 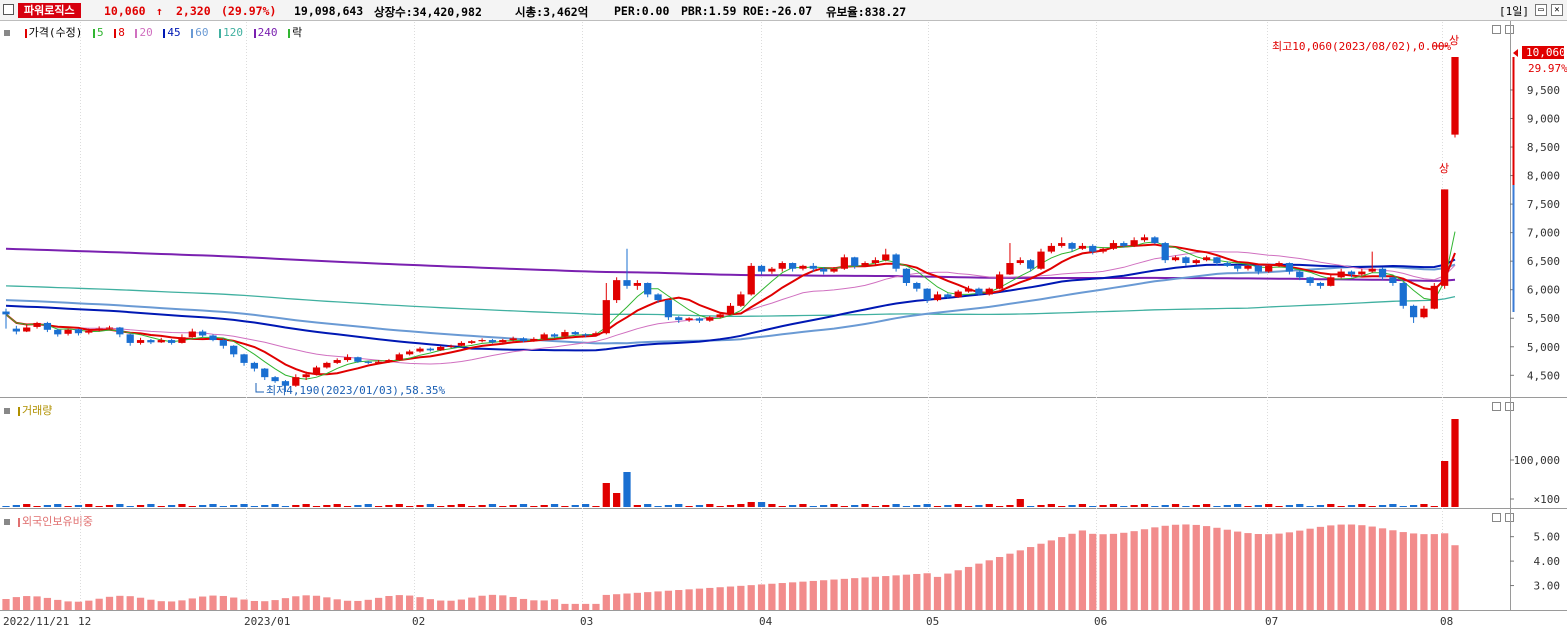 I want to click on panel-marker-icon, so click(x=7, y=411).